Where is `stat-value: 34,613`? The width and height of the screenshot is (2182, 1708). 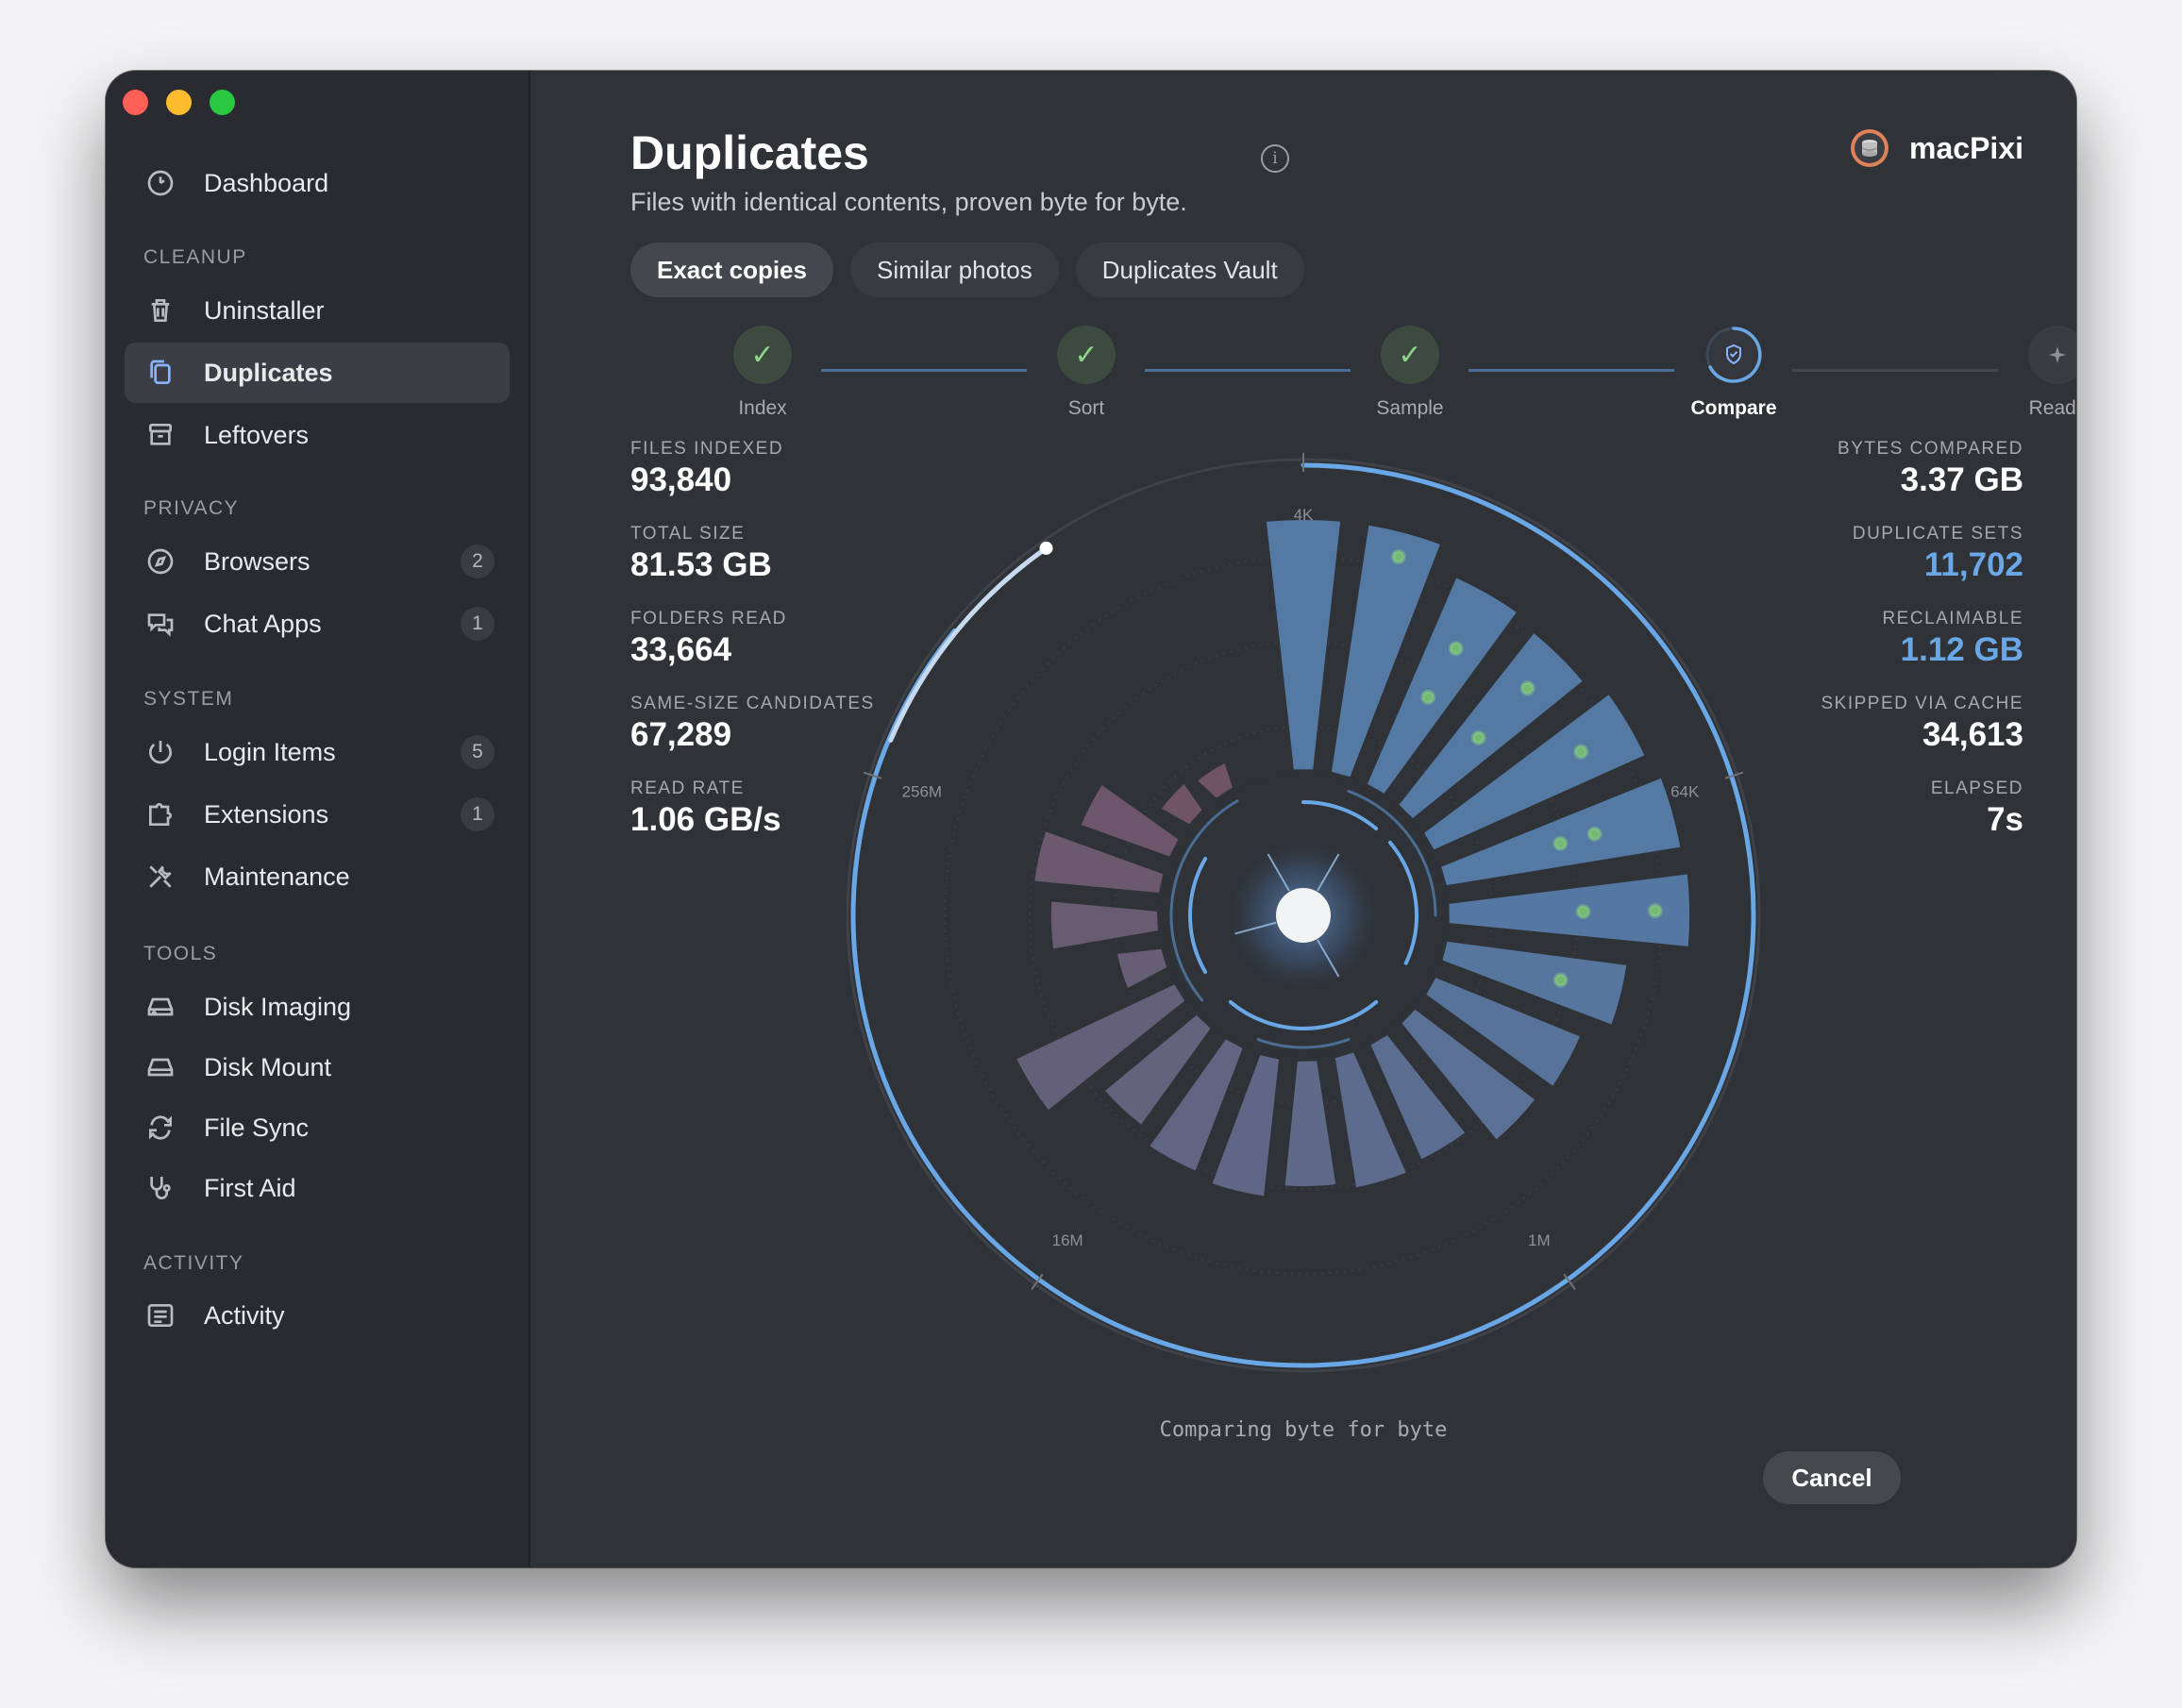
stat-value: 34,613 is located at coordinates (1972, 734).